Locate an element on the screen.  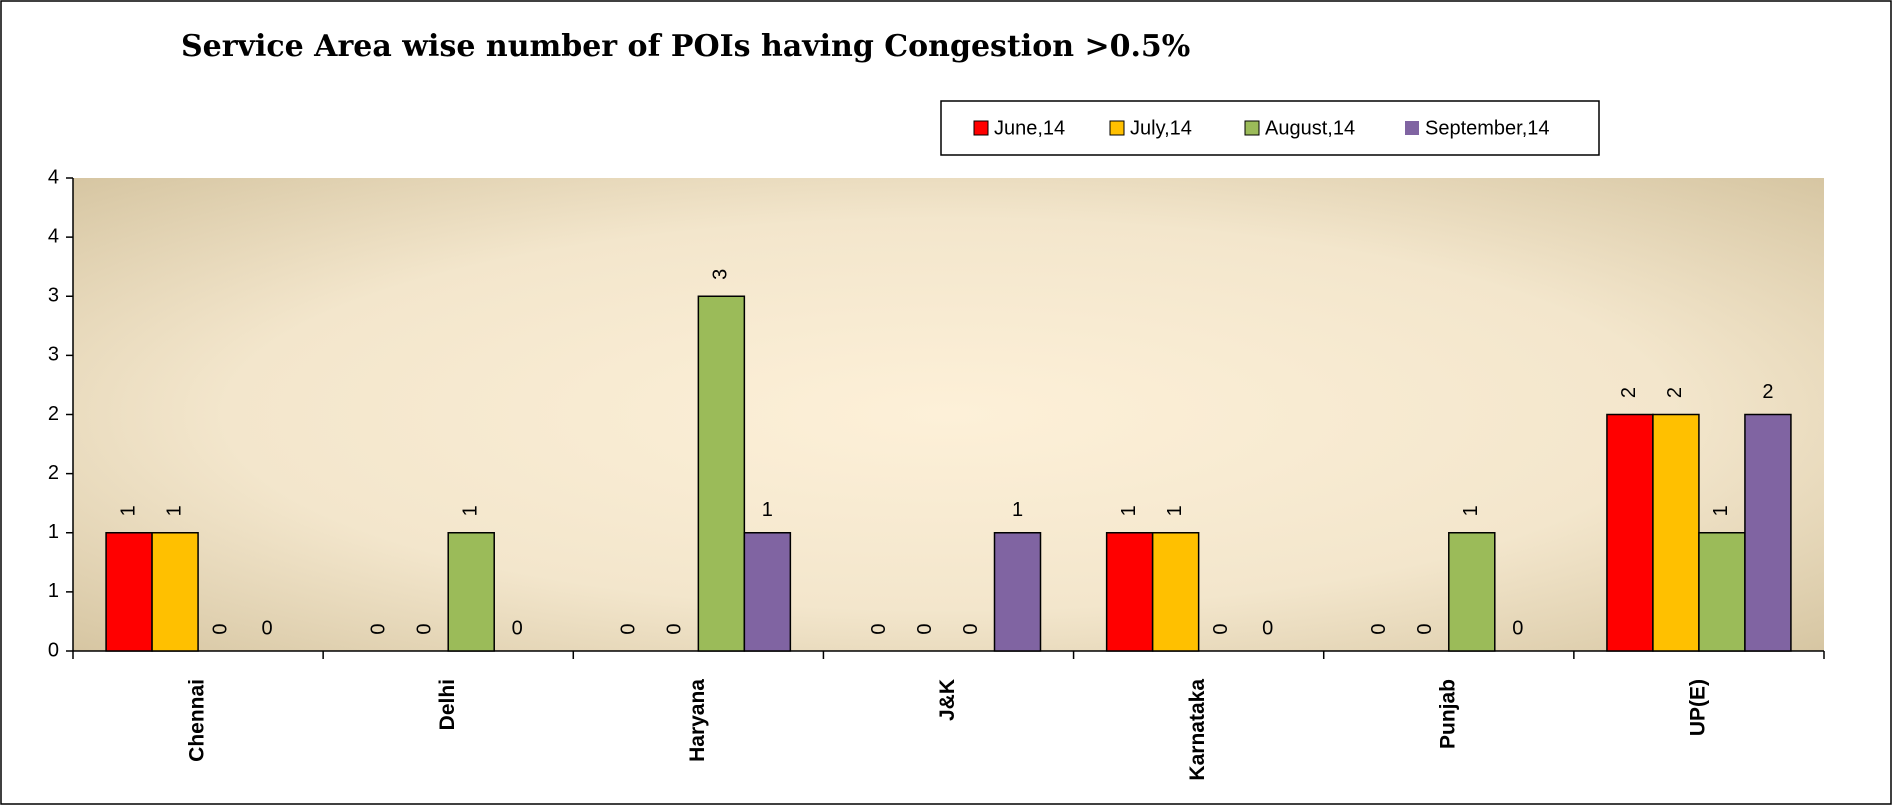
x-tick-label: Karnataka is located at coordinates (1197, 730).